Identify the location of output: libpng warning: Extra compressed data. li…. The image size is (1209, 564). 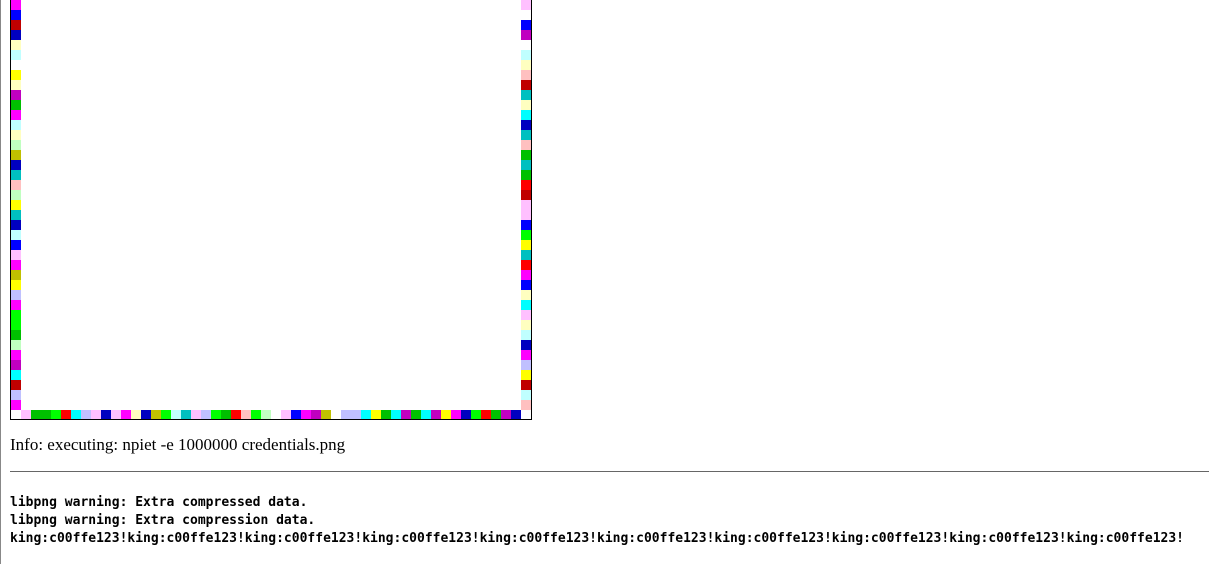
(597, 521).